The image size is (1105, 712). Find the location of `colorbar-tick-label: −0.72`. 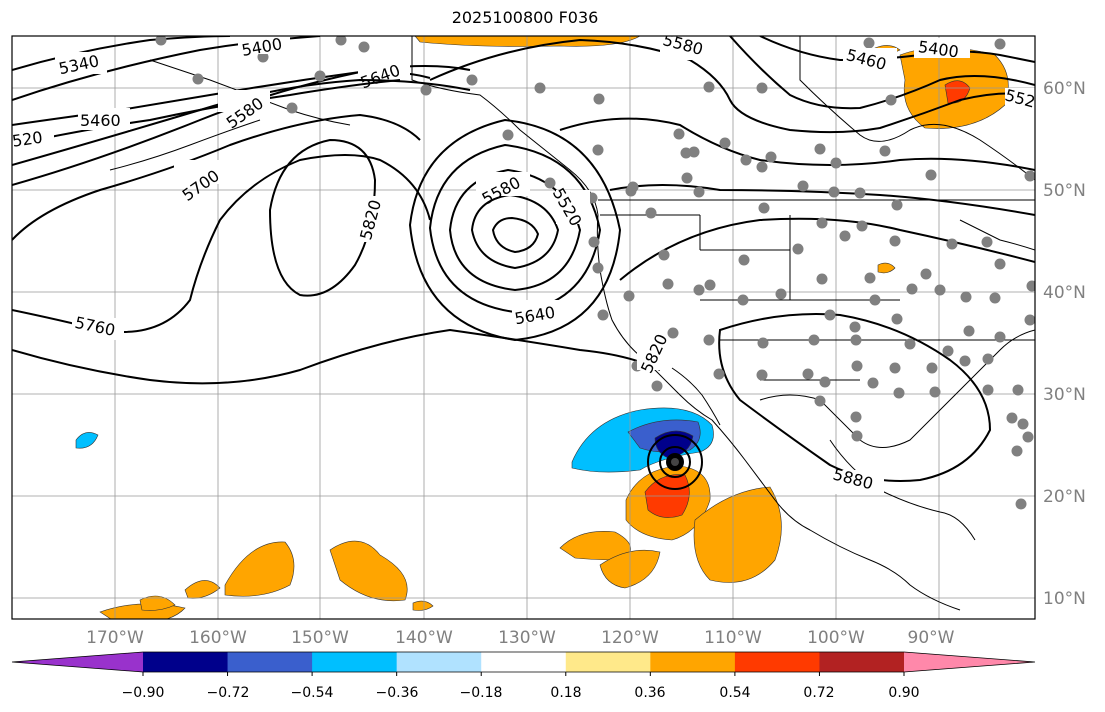

colorbar-tick-label: −0.72 is located at coordinates (228, 693).